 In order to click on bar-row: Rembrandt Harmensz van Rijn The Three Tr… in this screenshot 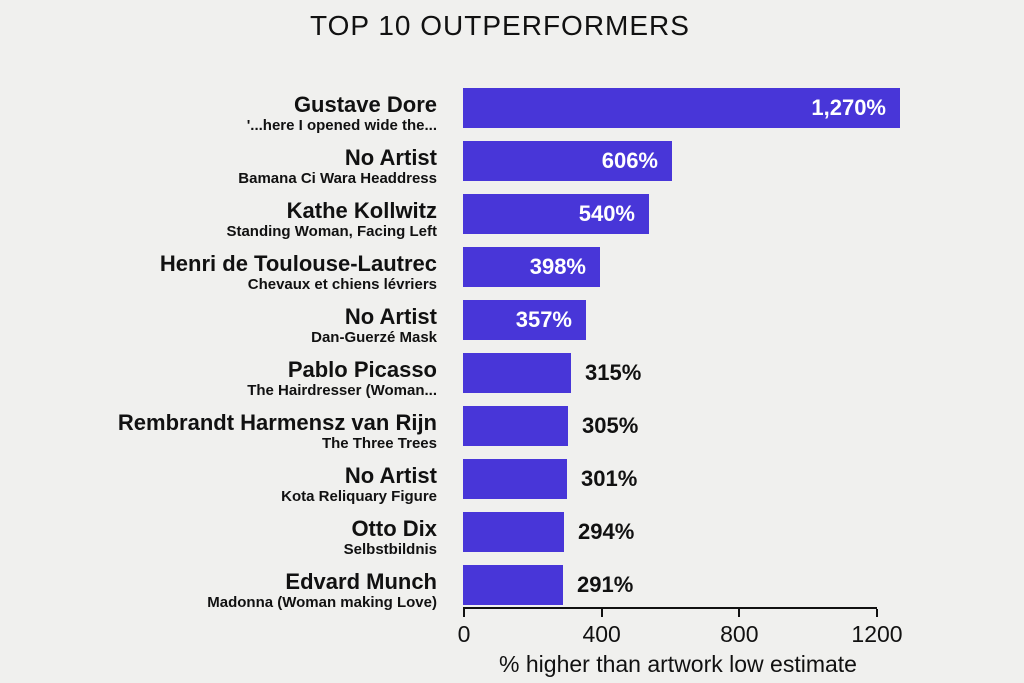, I will do `click(512, 432)`.